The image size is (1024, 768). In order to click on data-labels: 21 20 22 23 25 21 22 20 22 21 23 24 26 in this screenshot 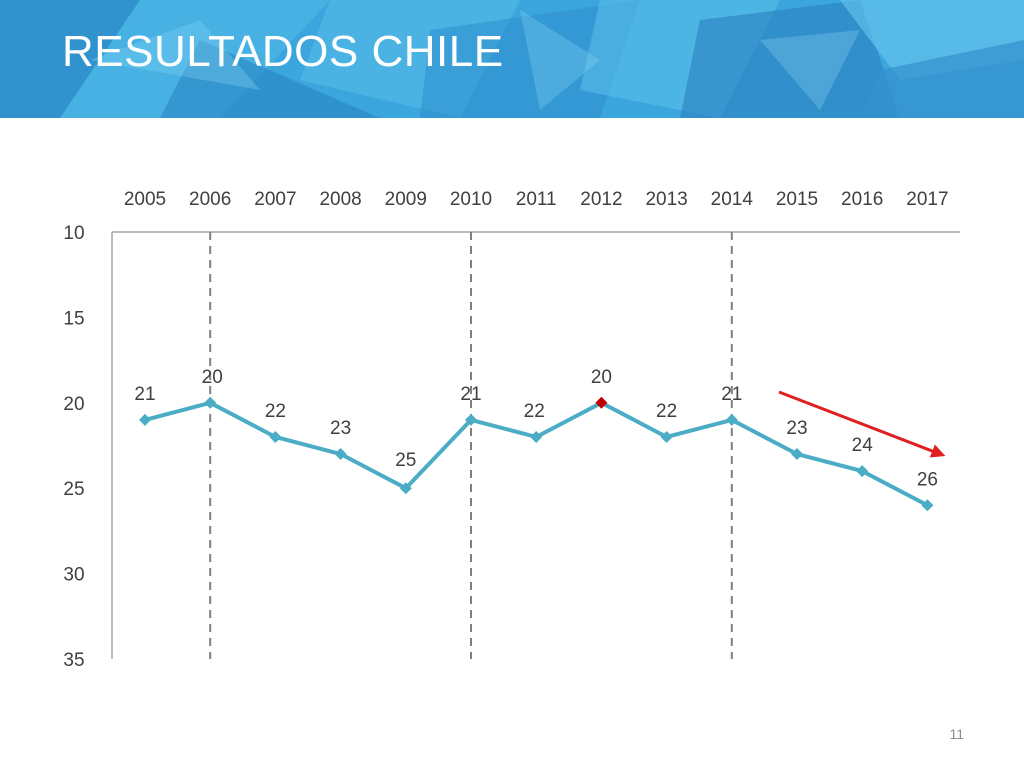, I will do `click(536, 428)`.